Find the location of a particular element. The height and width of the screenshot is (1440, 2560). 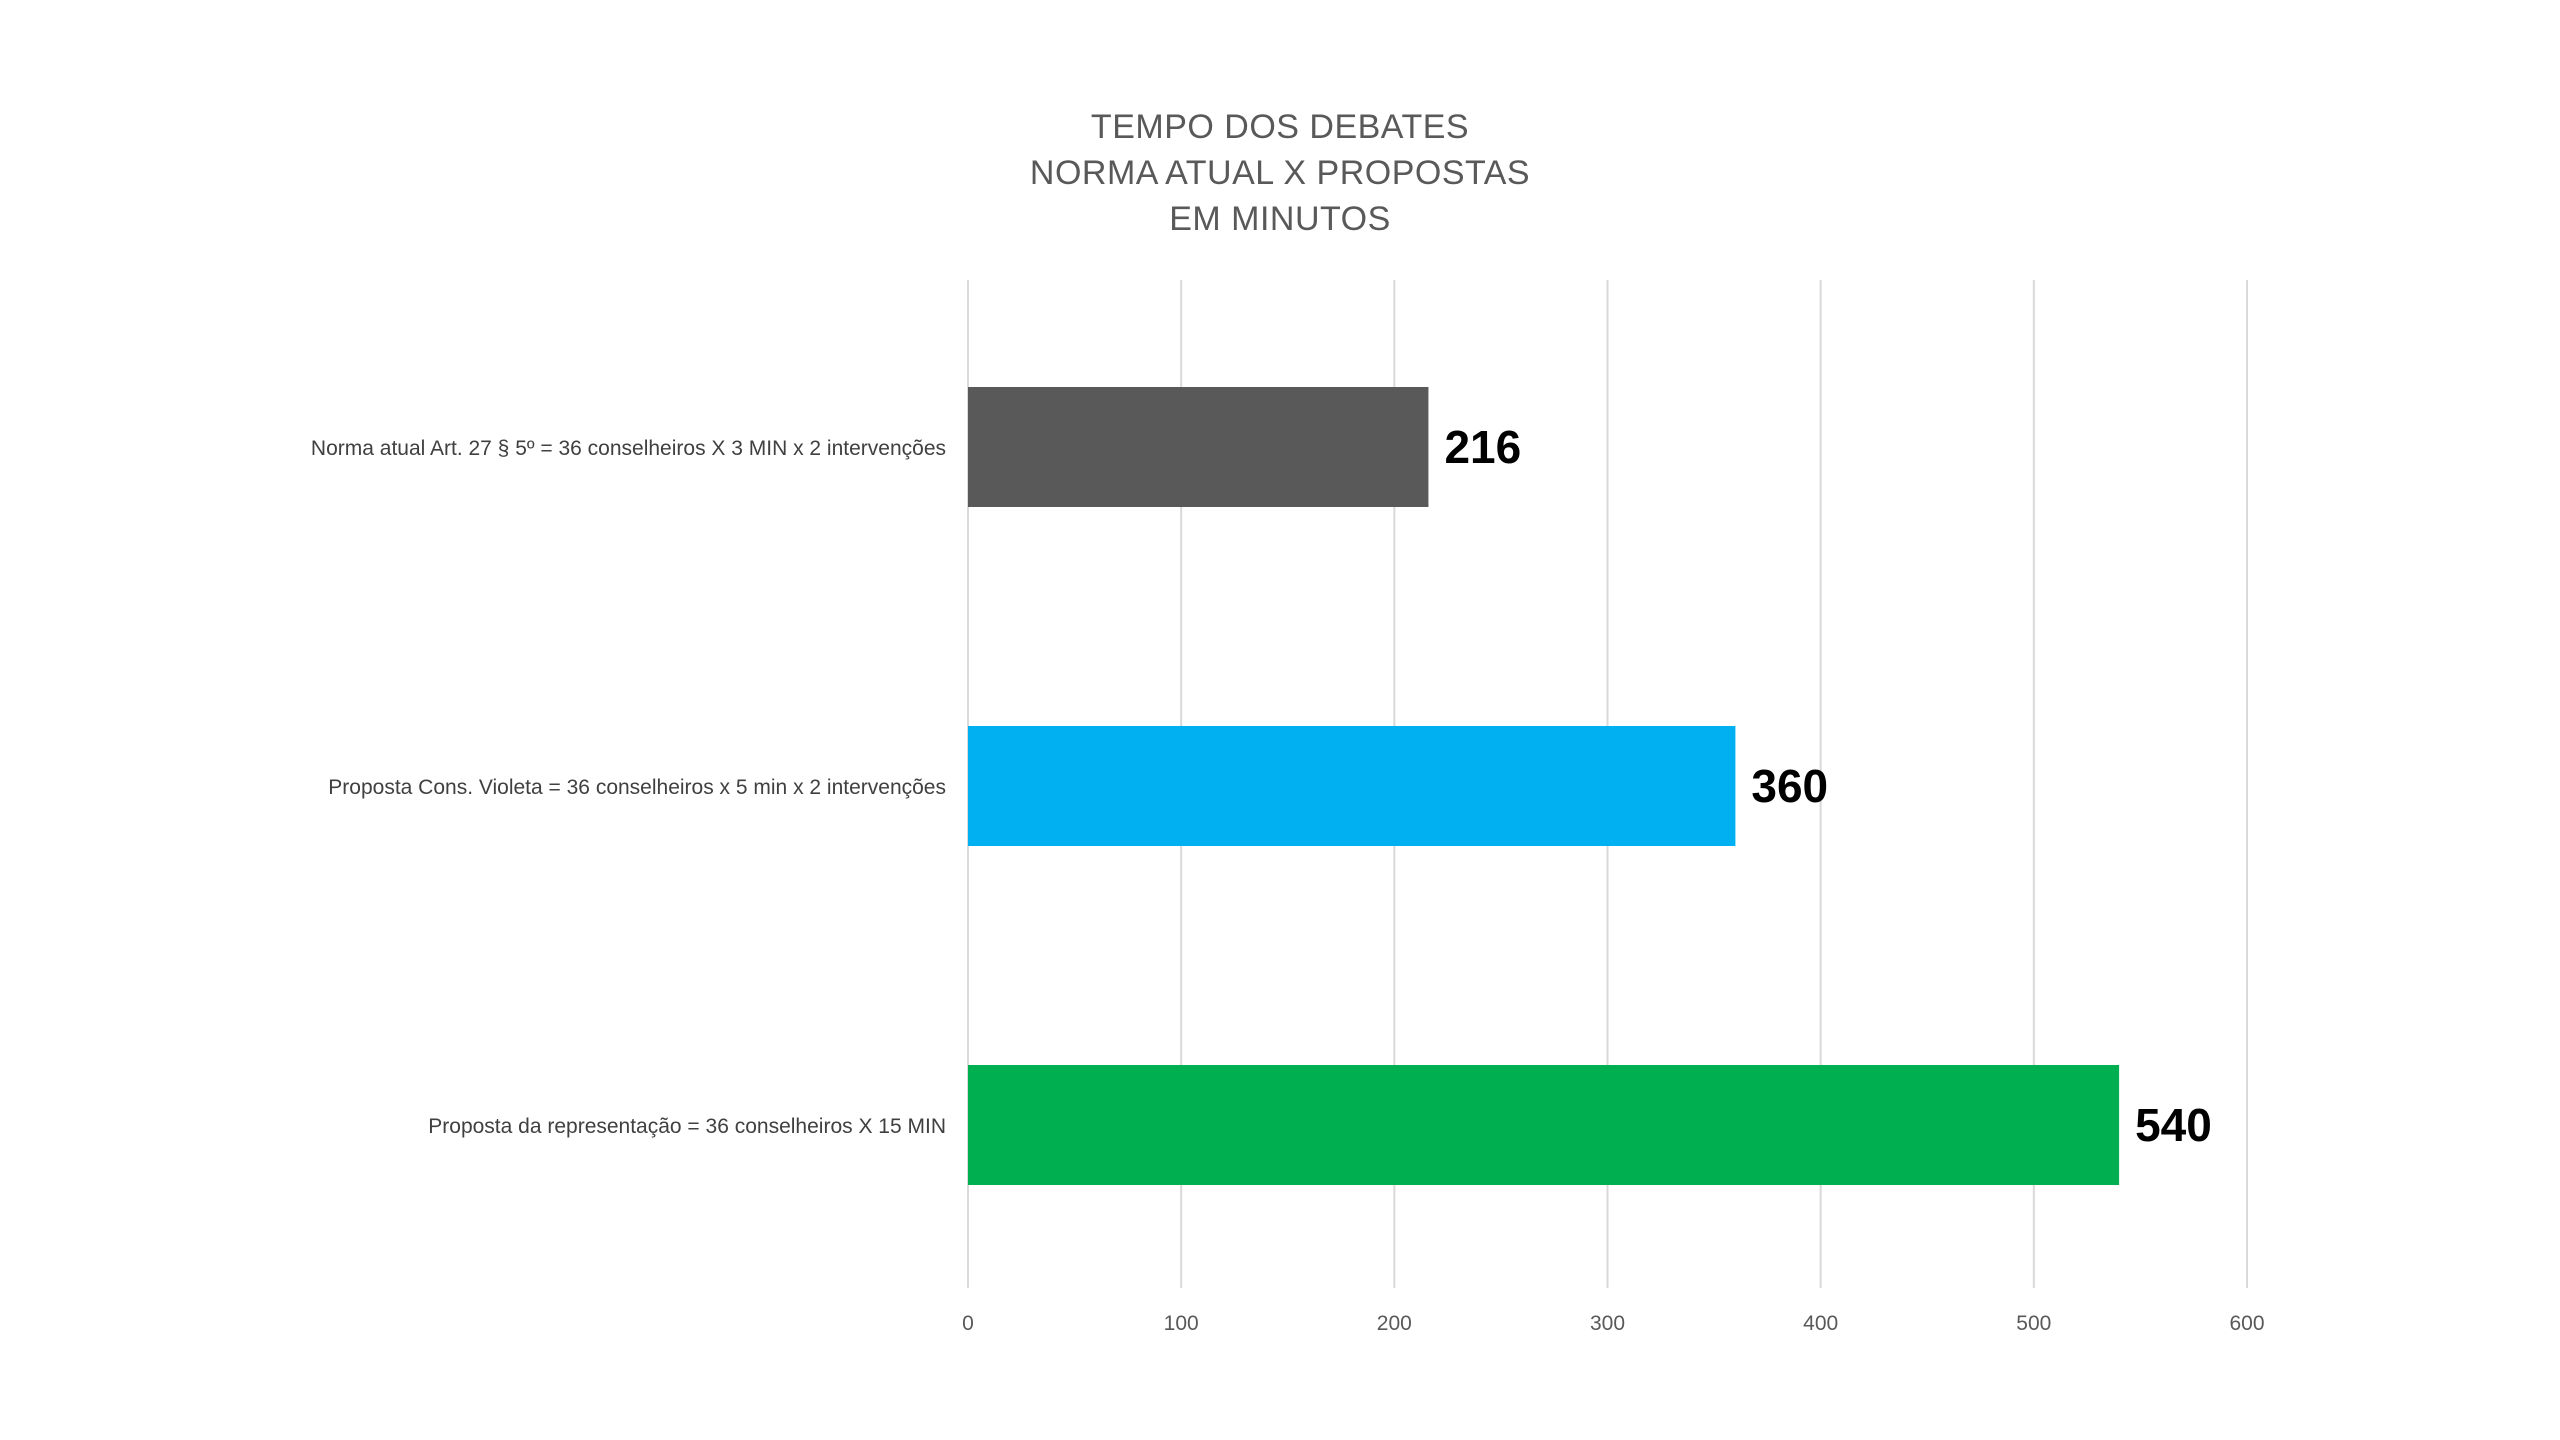

data-label: 360 is located at coordinates (1789, 786).